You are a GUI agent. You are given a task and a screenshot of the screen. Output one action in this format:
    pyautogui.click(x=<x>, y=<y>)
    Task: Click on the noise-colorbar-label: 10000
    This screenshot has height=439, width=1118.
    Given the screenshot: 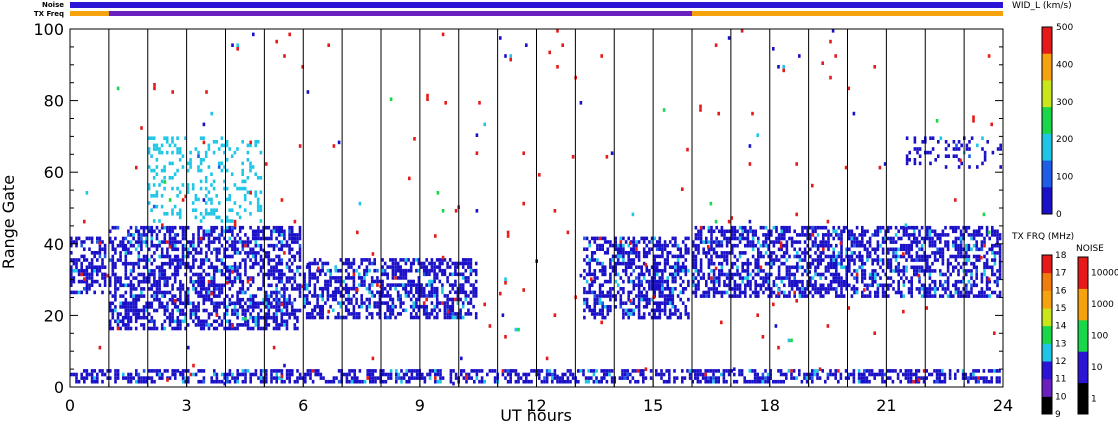 What is the action you would take?
    pyautogui.click(x=1104, y=274)
    